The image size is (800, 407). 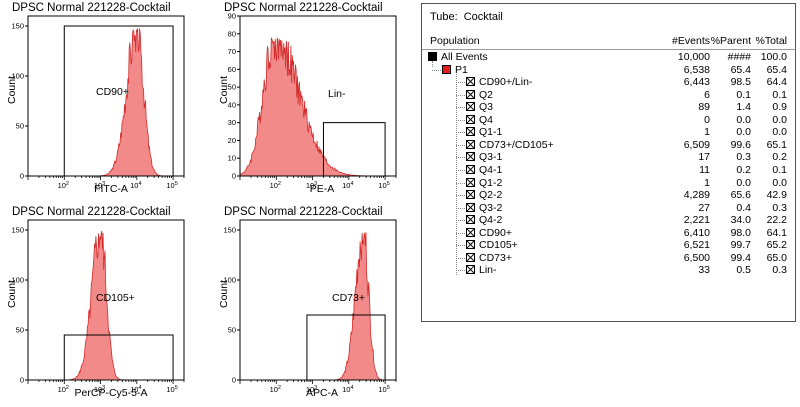 I want to click on parent-percent-value: 1.4, so click(x=743, y=107).